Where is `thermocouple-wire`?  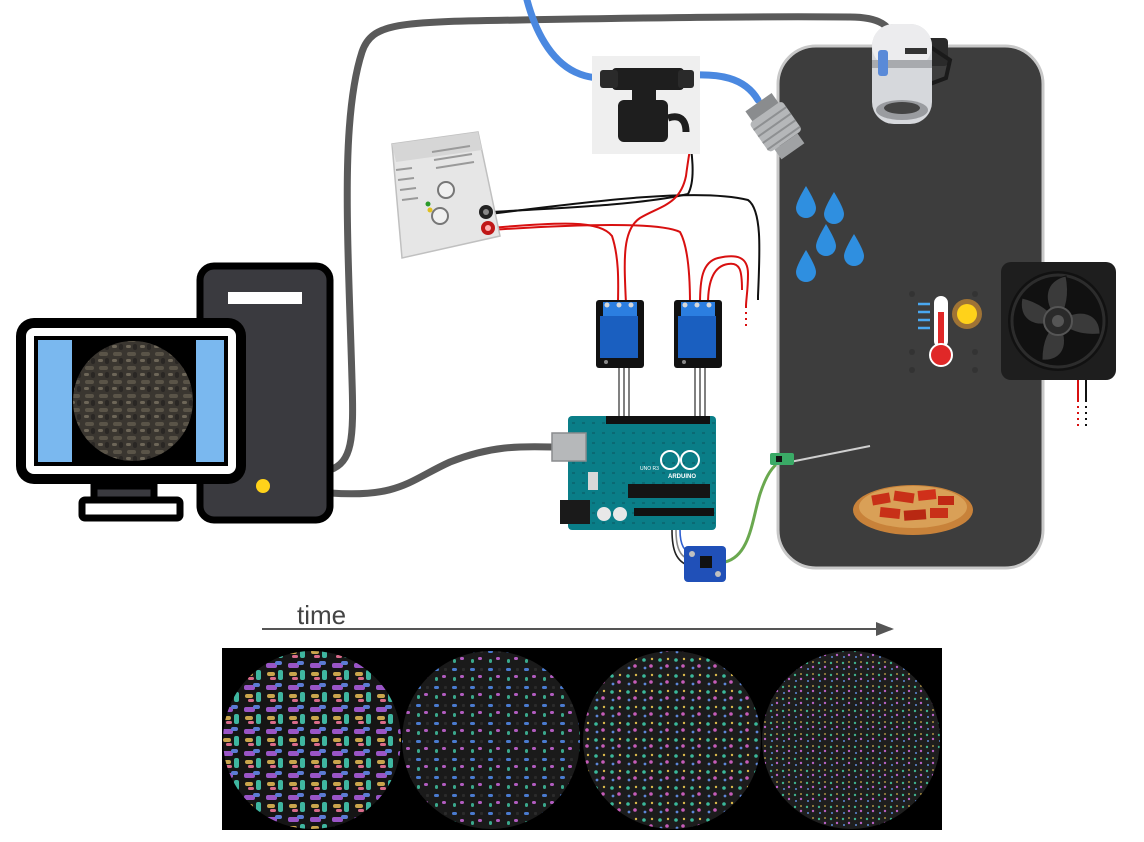
thermocouple-wire is located at coordinates (753, 511).